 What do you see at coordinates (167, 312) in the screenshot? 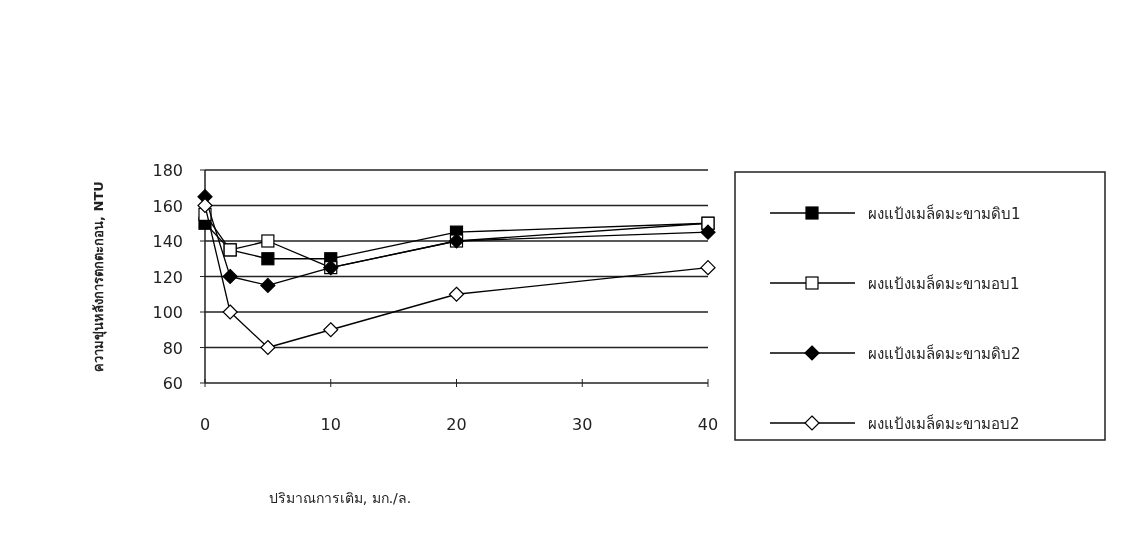
I see `y-tick-label: 100` at bounding box center [167, 312].